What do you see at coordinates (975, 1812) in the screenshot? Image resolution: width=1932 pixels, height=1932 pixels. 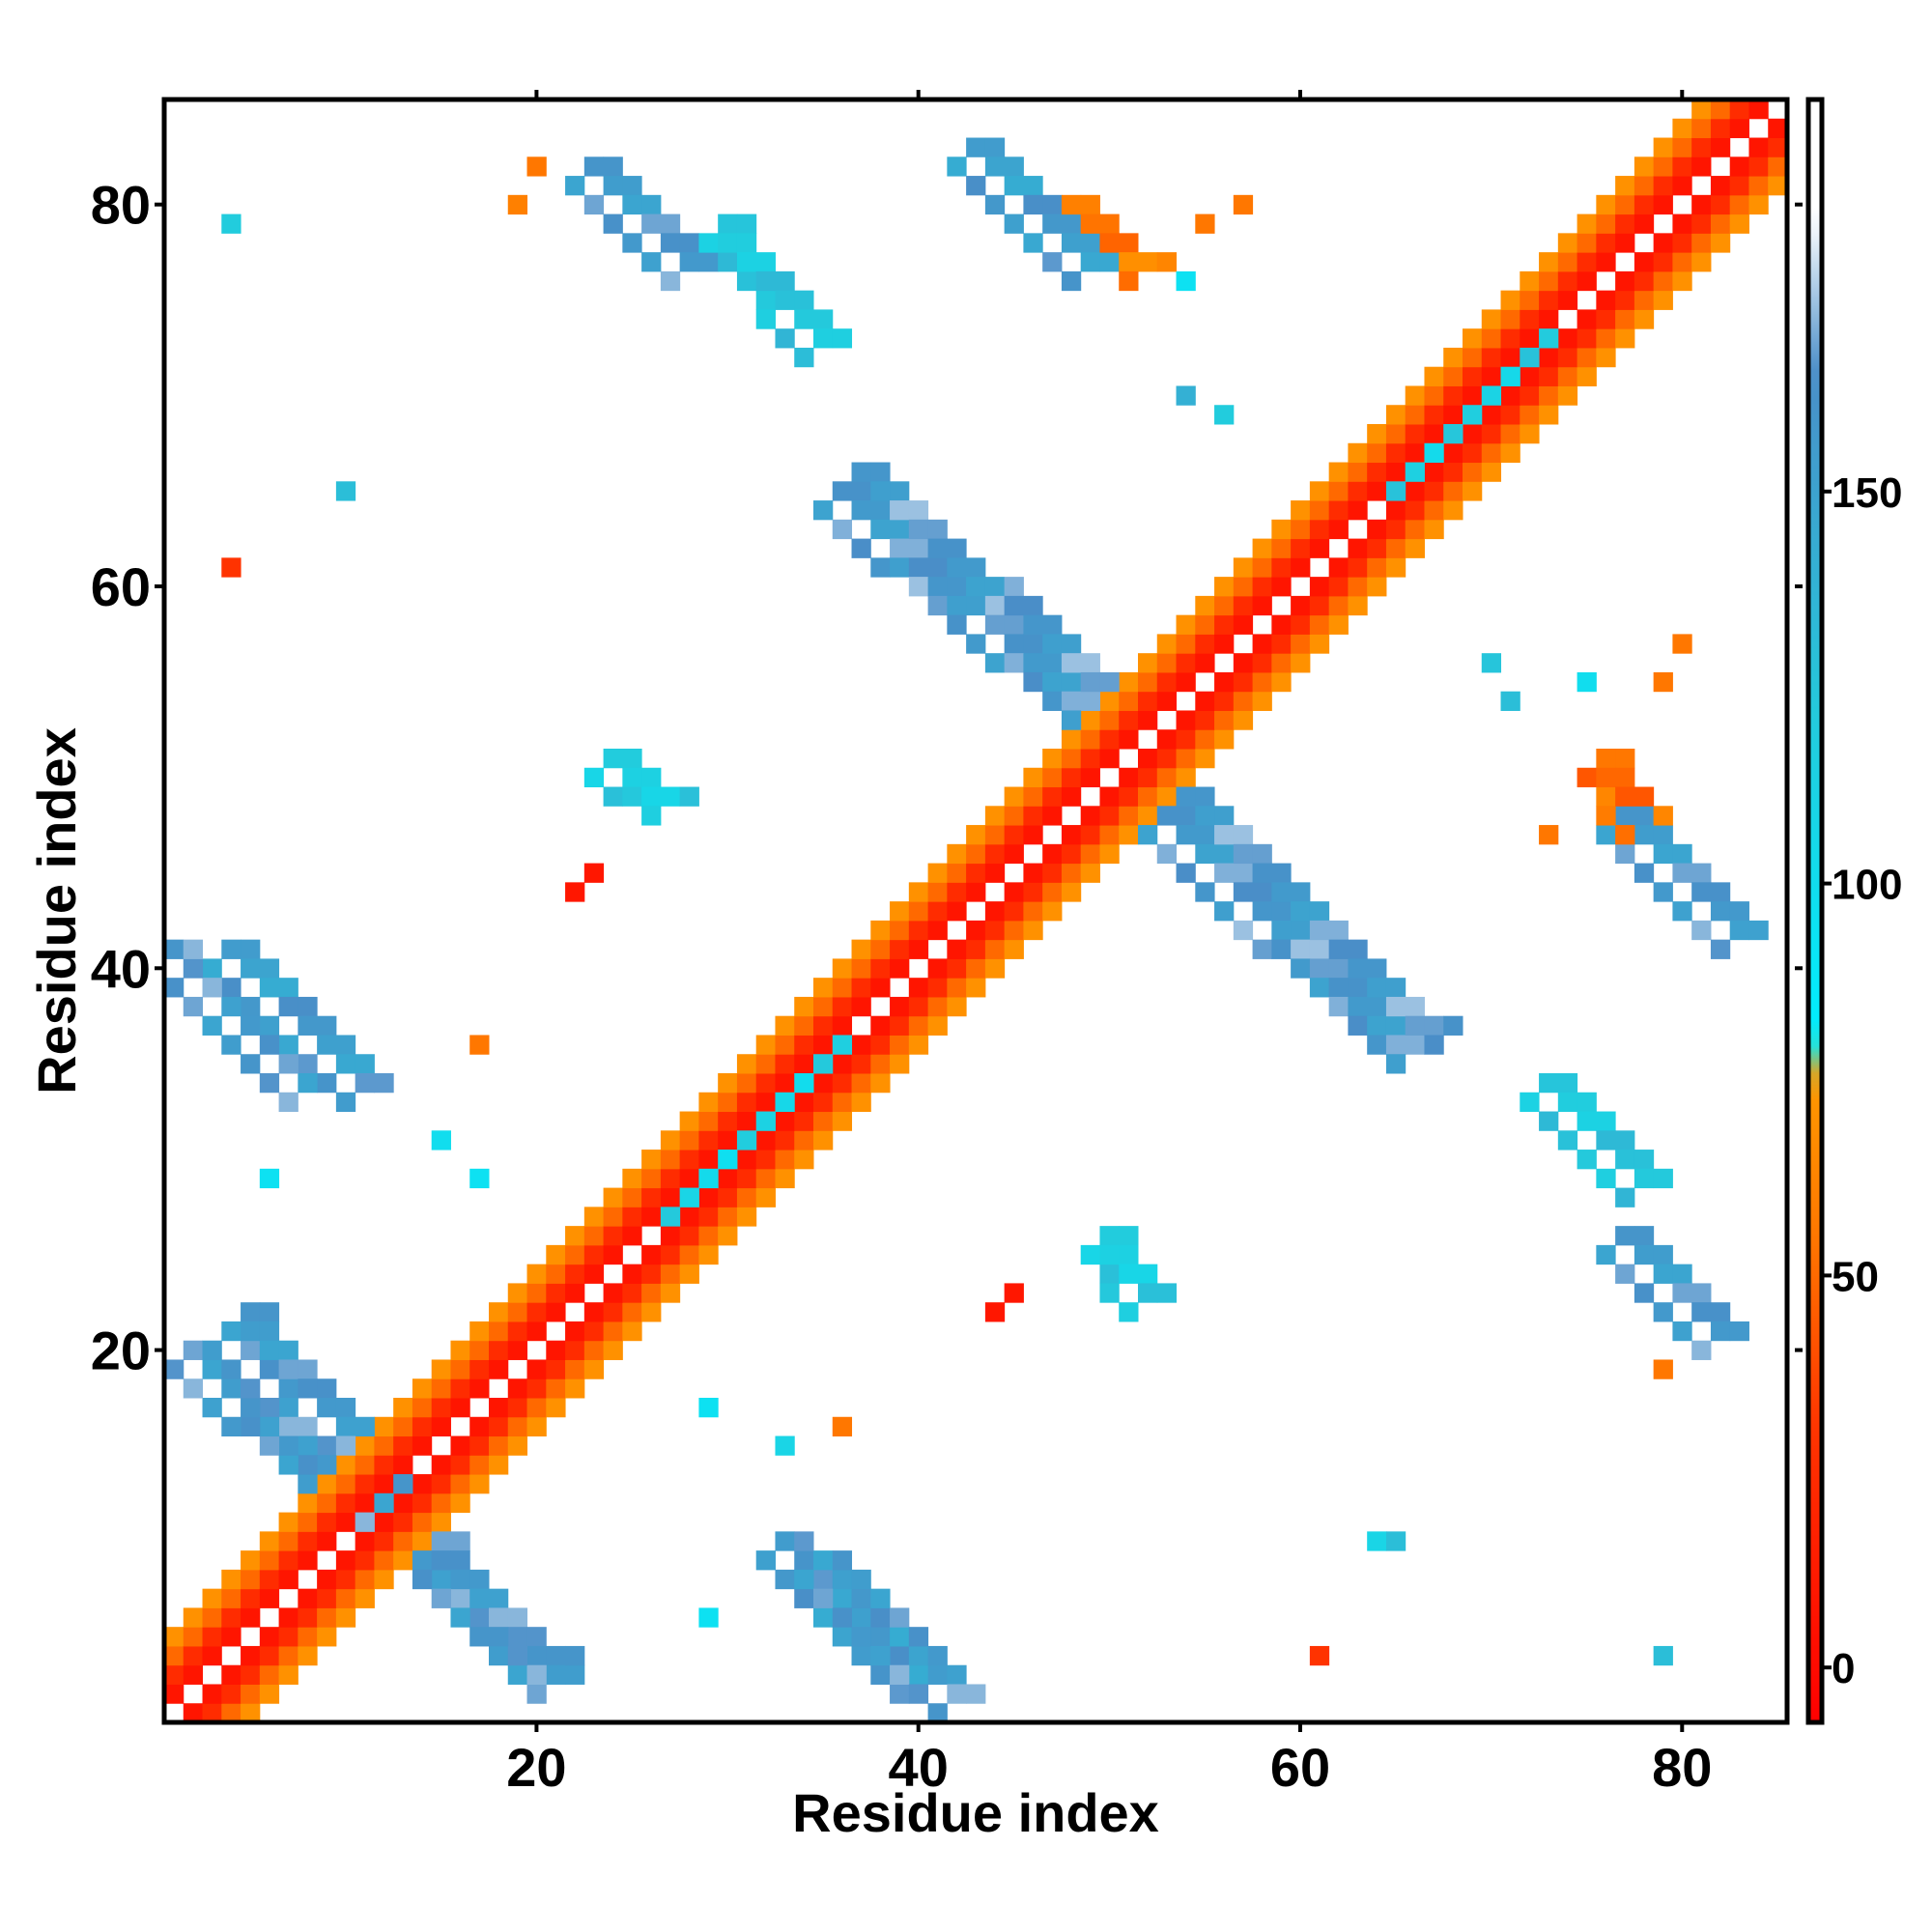 I see `x-axis-title: Residue index` at bounding box center [975, 1812].